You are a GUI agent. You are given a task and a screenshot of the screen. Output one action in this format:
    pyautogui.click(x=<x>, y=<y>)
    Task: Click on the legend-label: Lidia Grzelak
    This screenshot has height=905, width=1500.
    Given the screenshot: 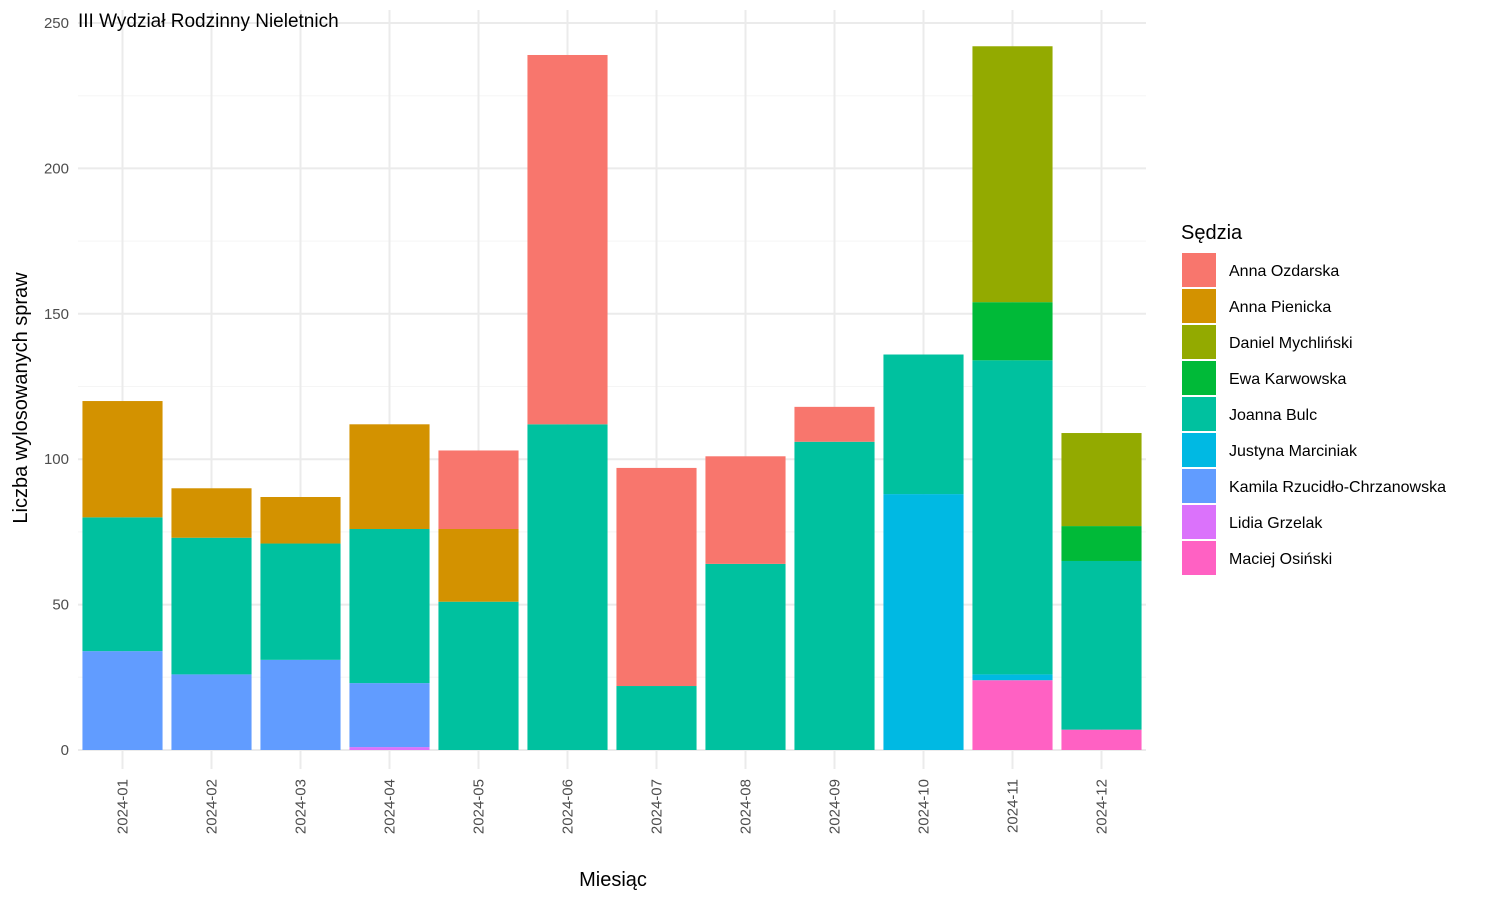 What is the action you would take?
    pyautogui.click(x=1276, y=523)
    